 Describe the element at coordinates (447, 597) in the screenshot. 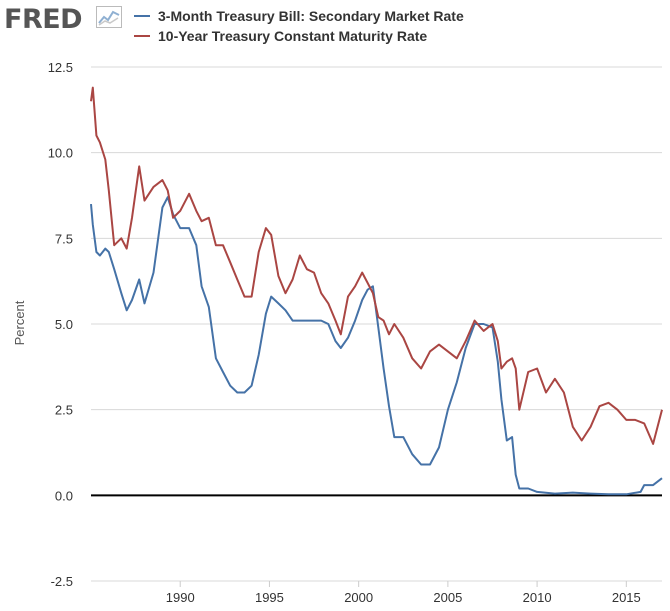

I see `x-tick-label: 2005` at that location.